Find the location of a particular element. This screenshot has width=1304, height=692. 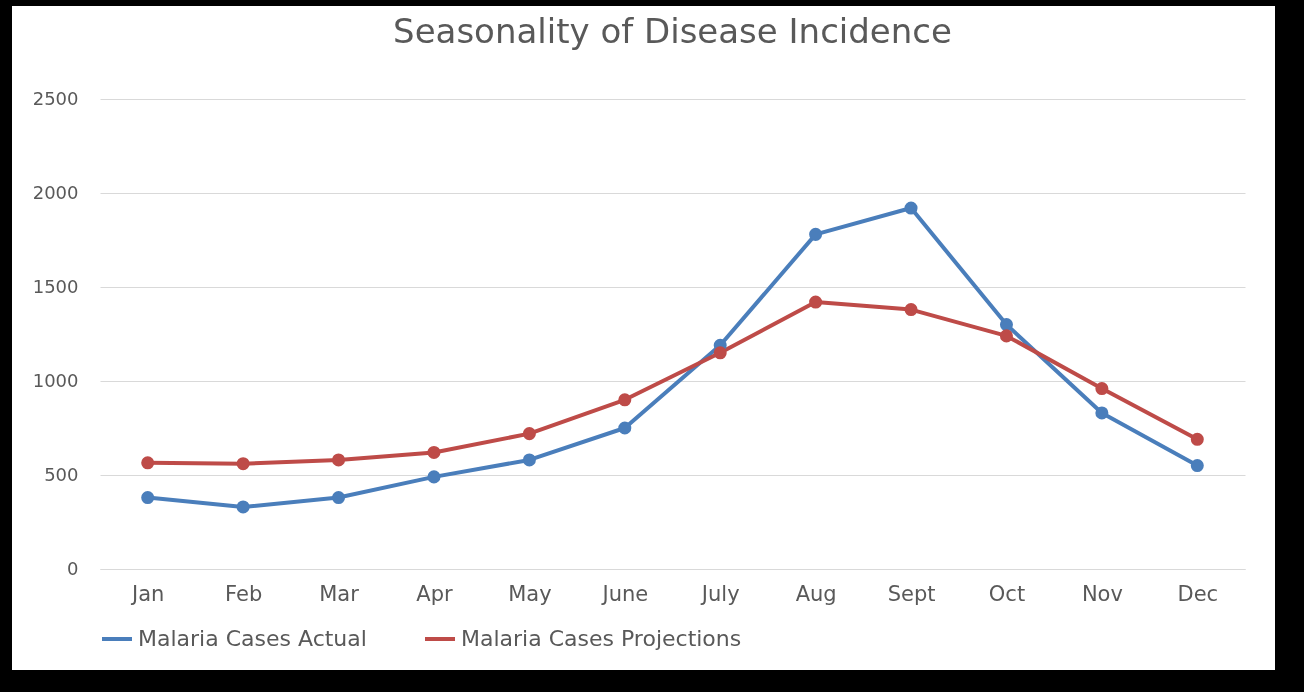

y-tick-label: 2500 is located at coordinates (55, 98).